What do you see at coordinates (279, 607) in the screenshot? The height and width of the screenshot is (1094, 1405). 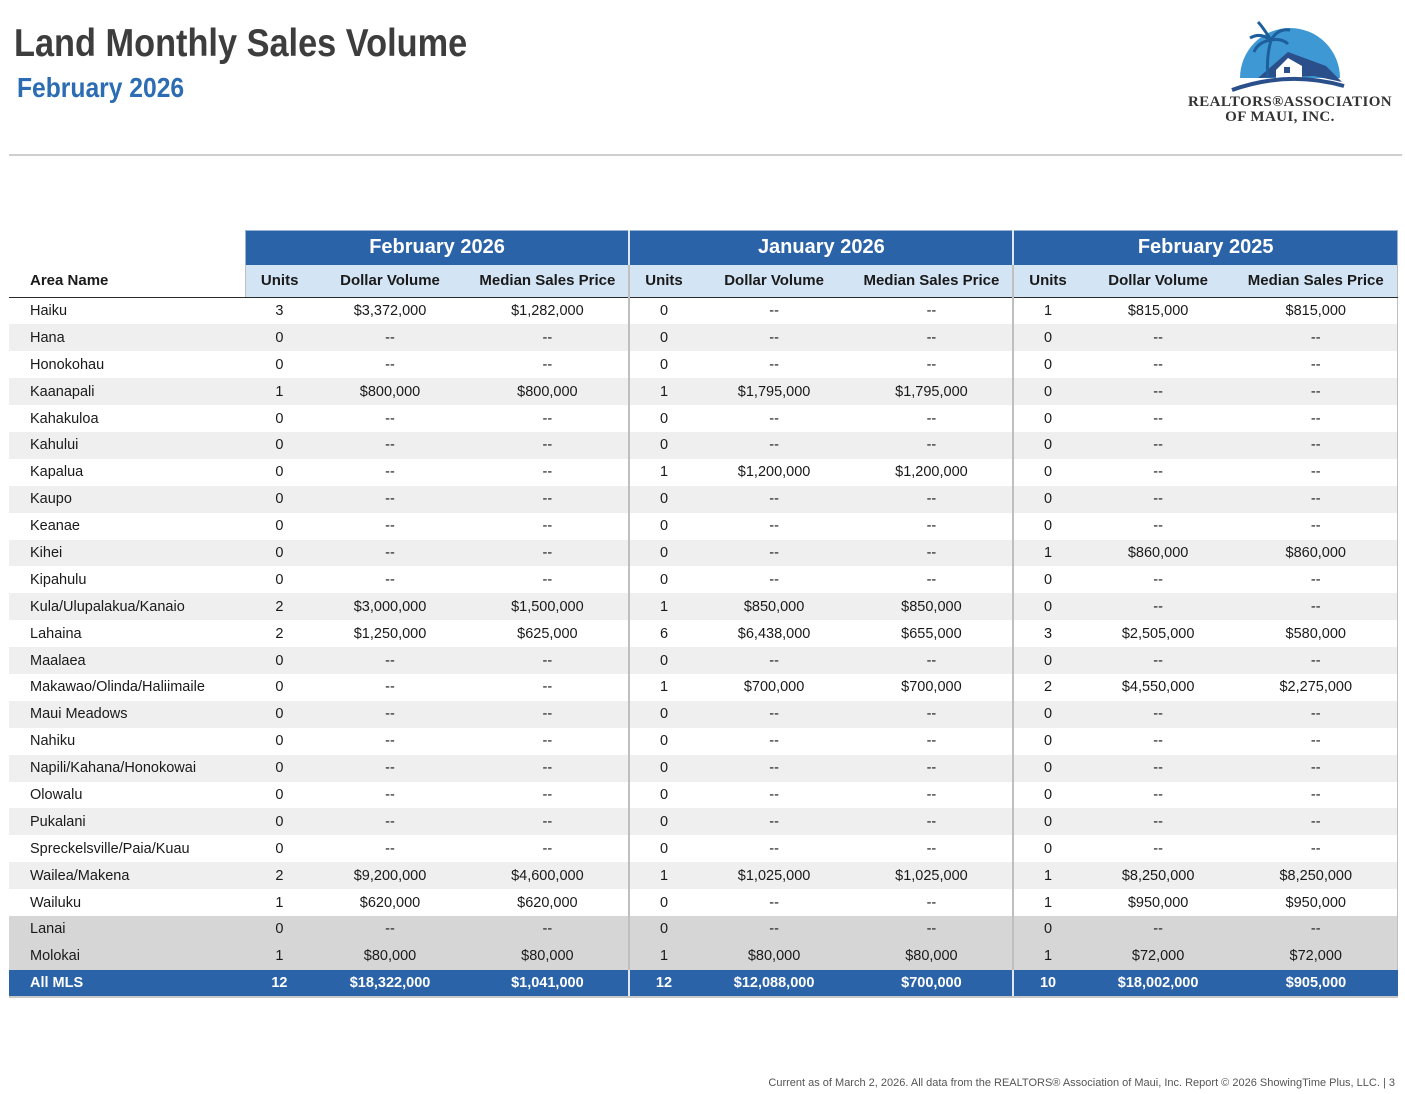 I see `units-cell: 2` at bounding box center [279, 607].